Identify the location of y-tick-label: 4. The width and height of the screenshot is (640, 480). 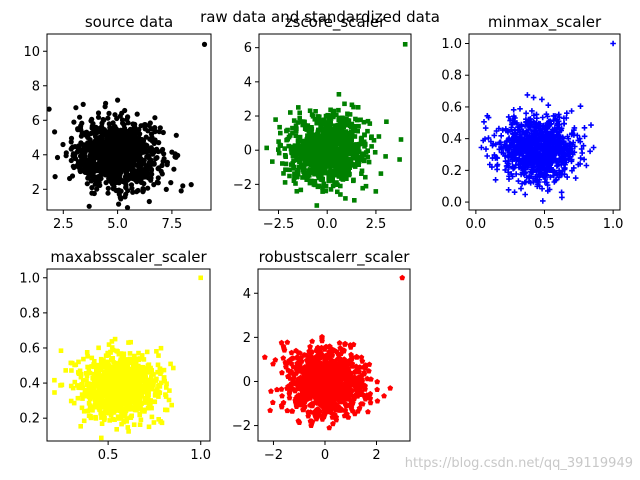
(36, 155).